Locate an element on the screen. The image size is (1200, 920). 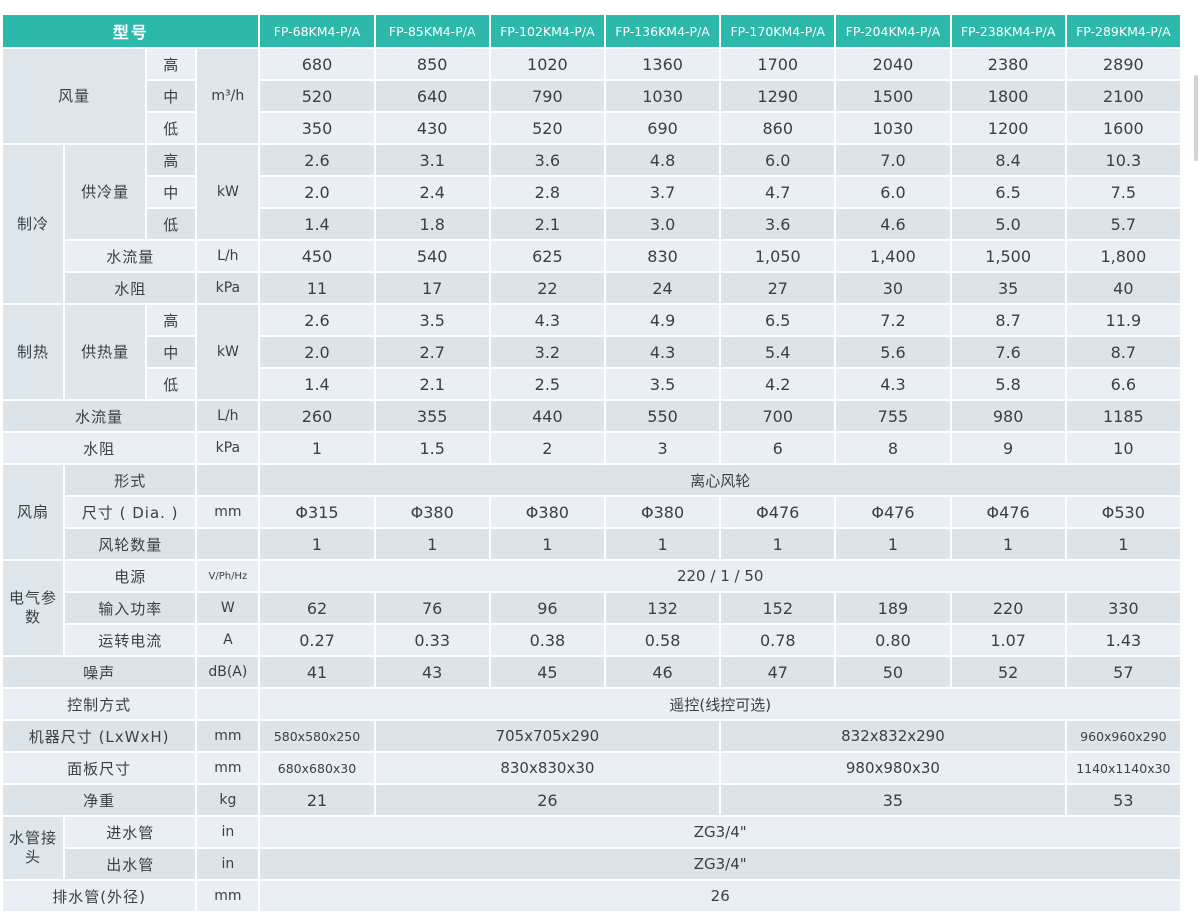
value-cell: 3.6 is located at coordinates (778, 224).